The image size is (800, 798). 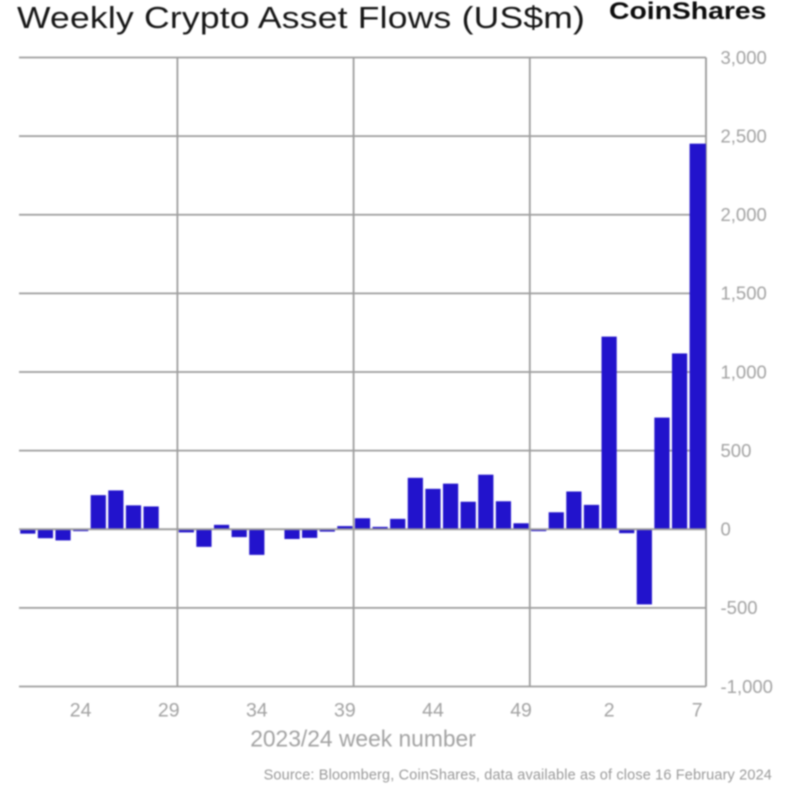 I want to click on svg-text: 1,000, so click(x=744, y=371).